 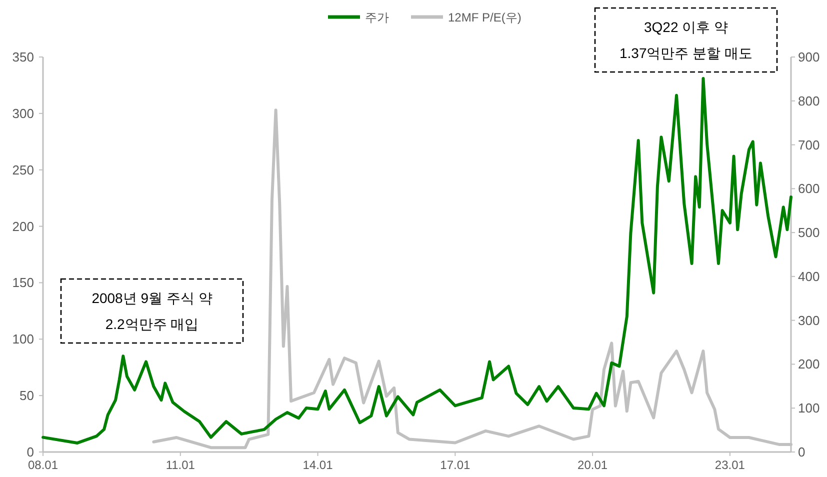 I want to click on y2-tick-label: 300, so click(x=809, y=320).